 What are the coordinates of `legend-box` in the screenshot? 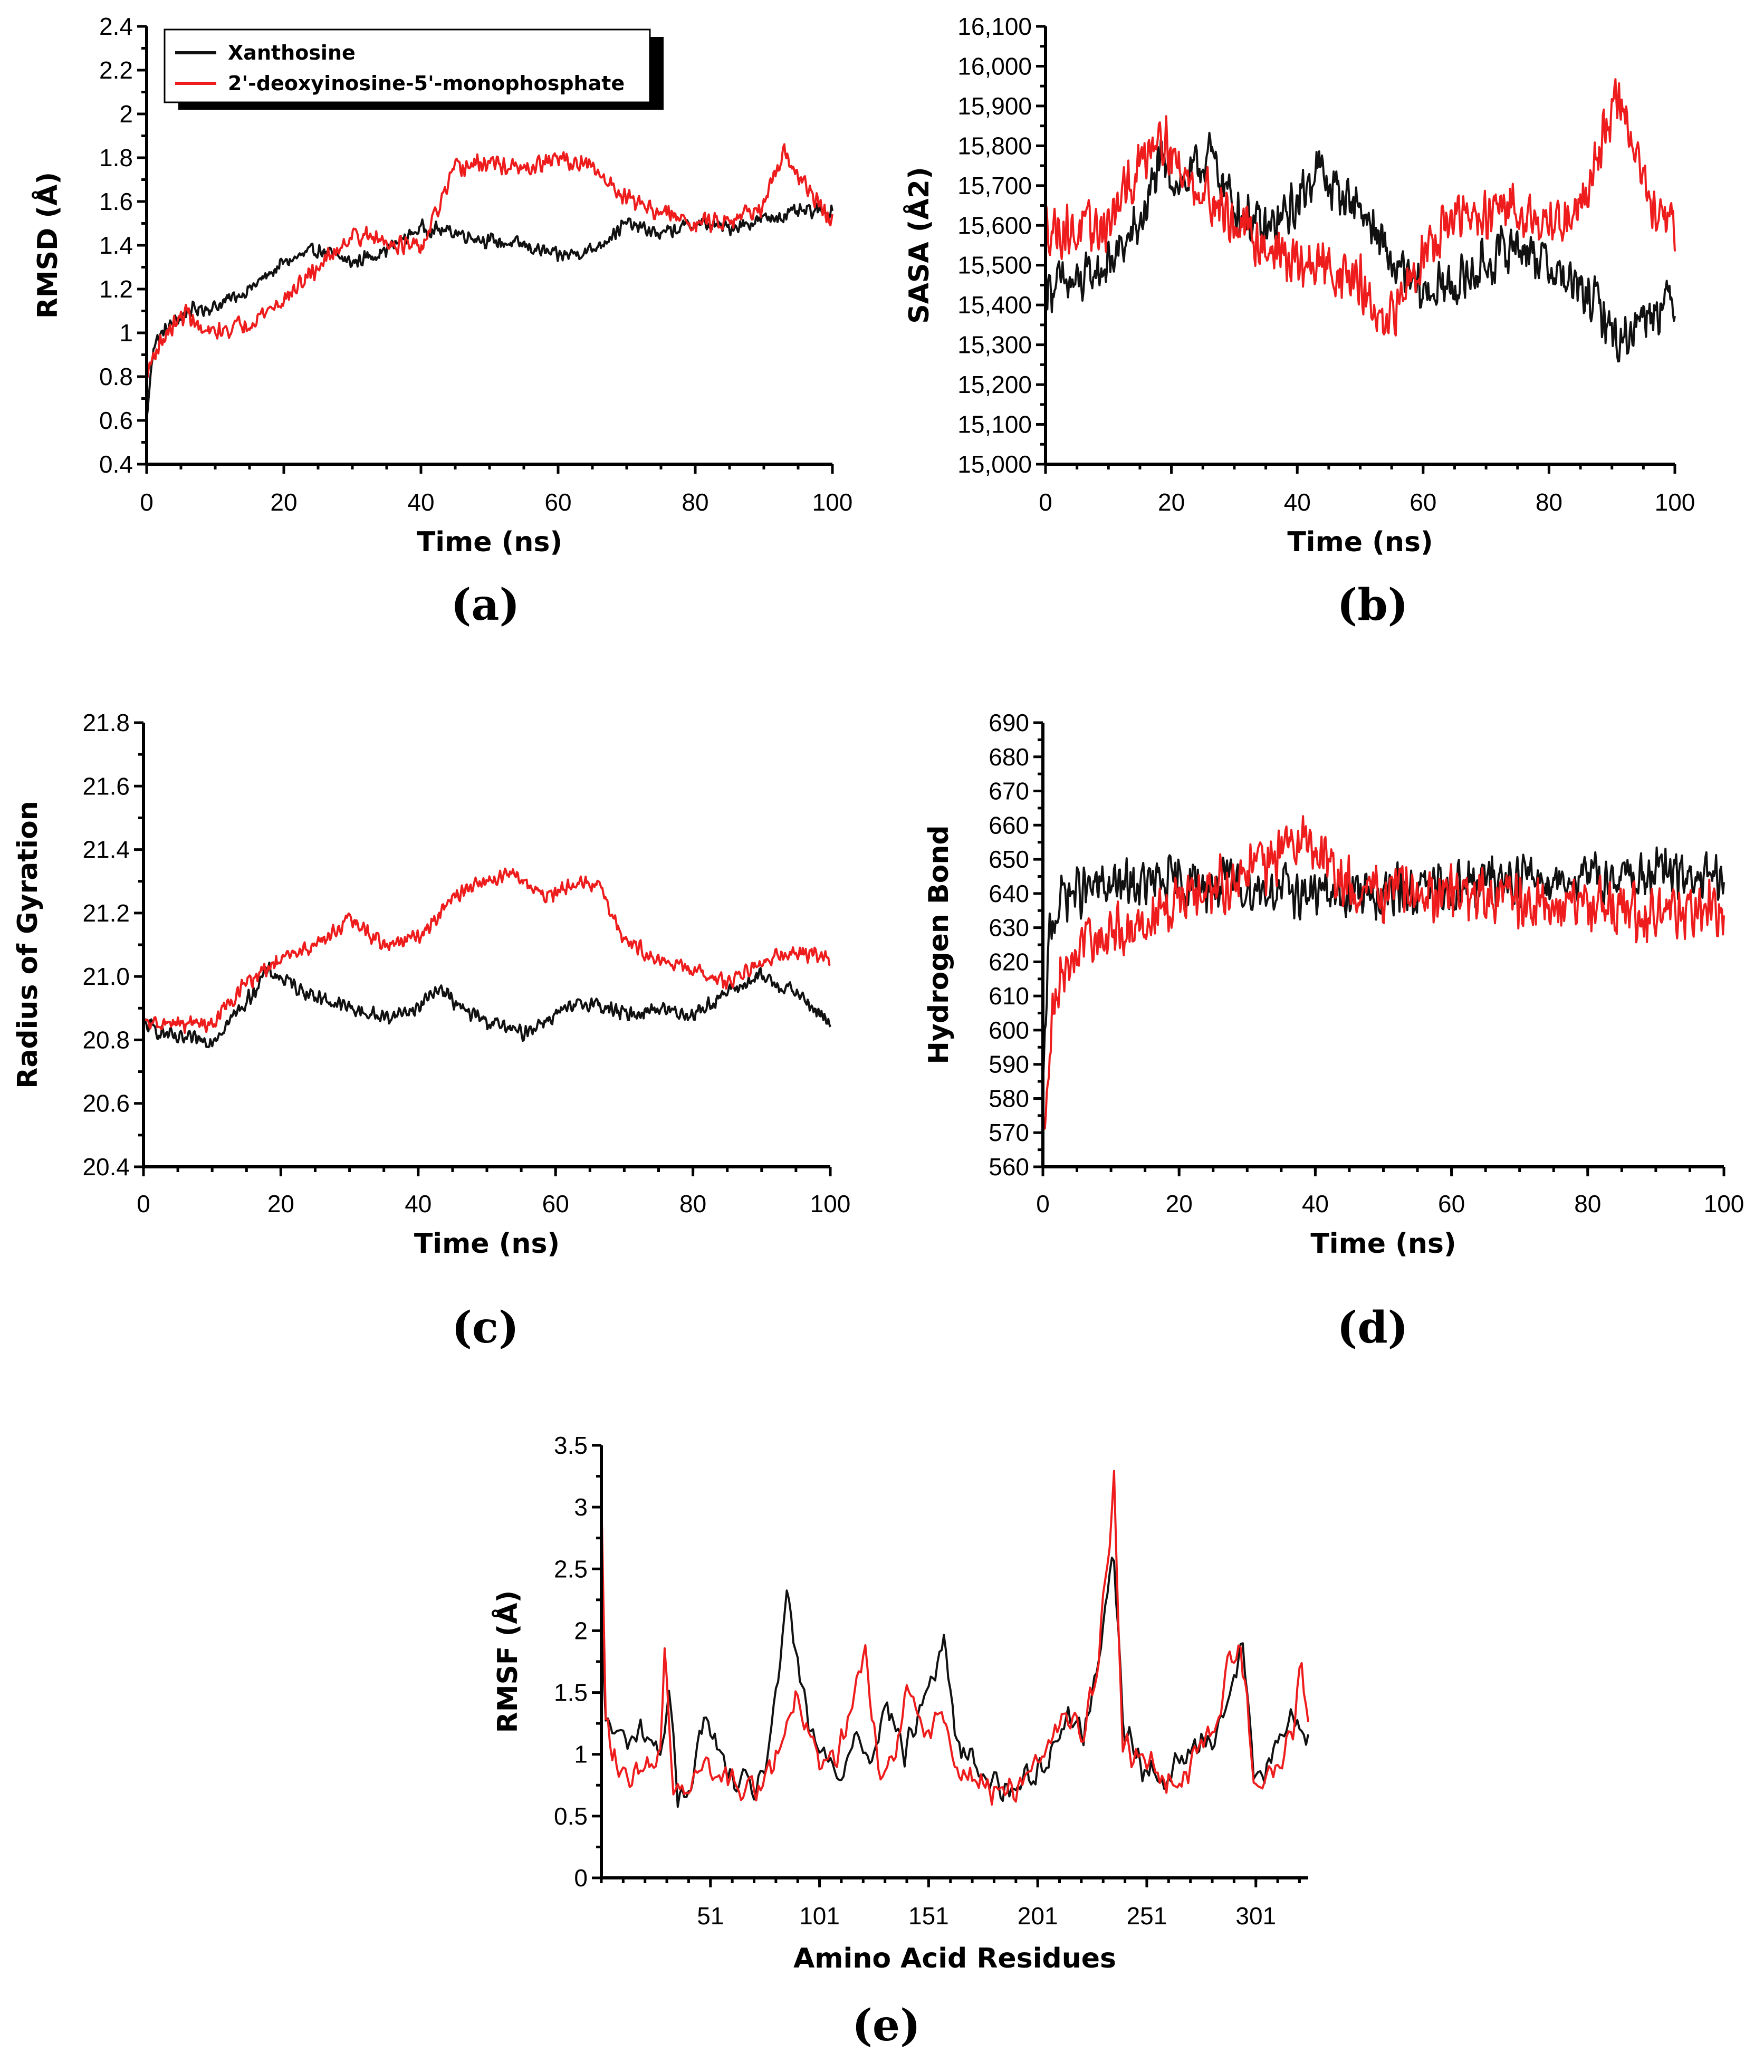 It's located at (407, 65).